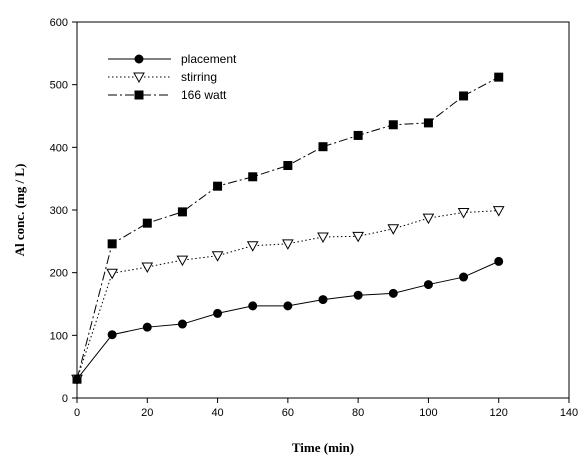 This screenshot has width=579, height=457. Describe the element at coordinates (217, 413) in the screenshot. I see `x-tick-label: 40` at that location.